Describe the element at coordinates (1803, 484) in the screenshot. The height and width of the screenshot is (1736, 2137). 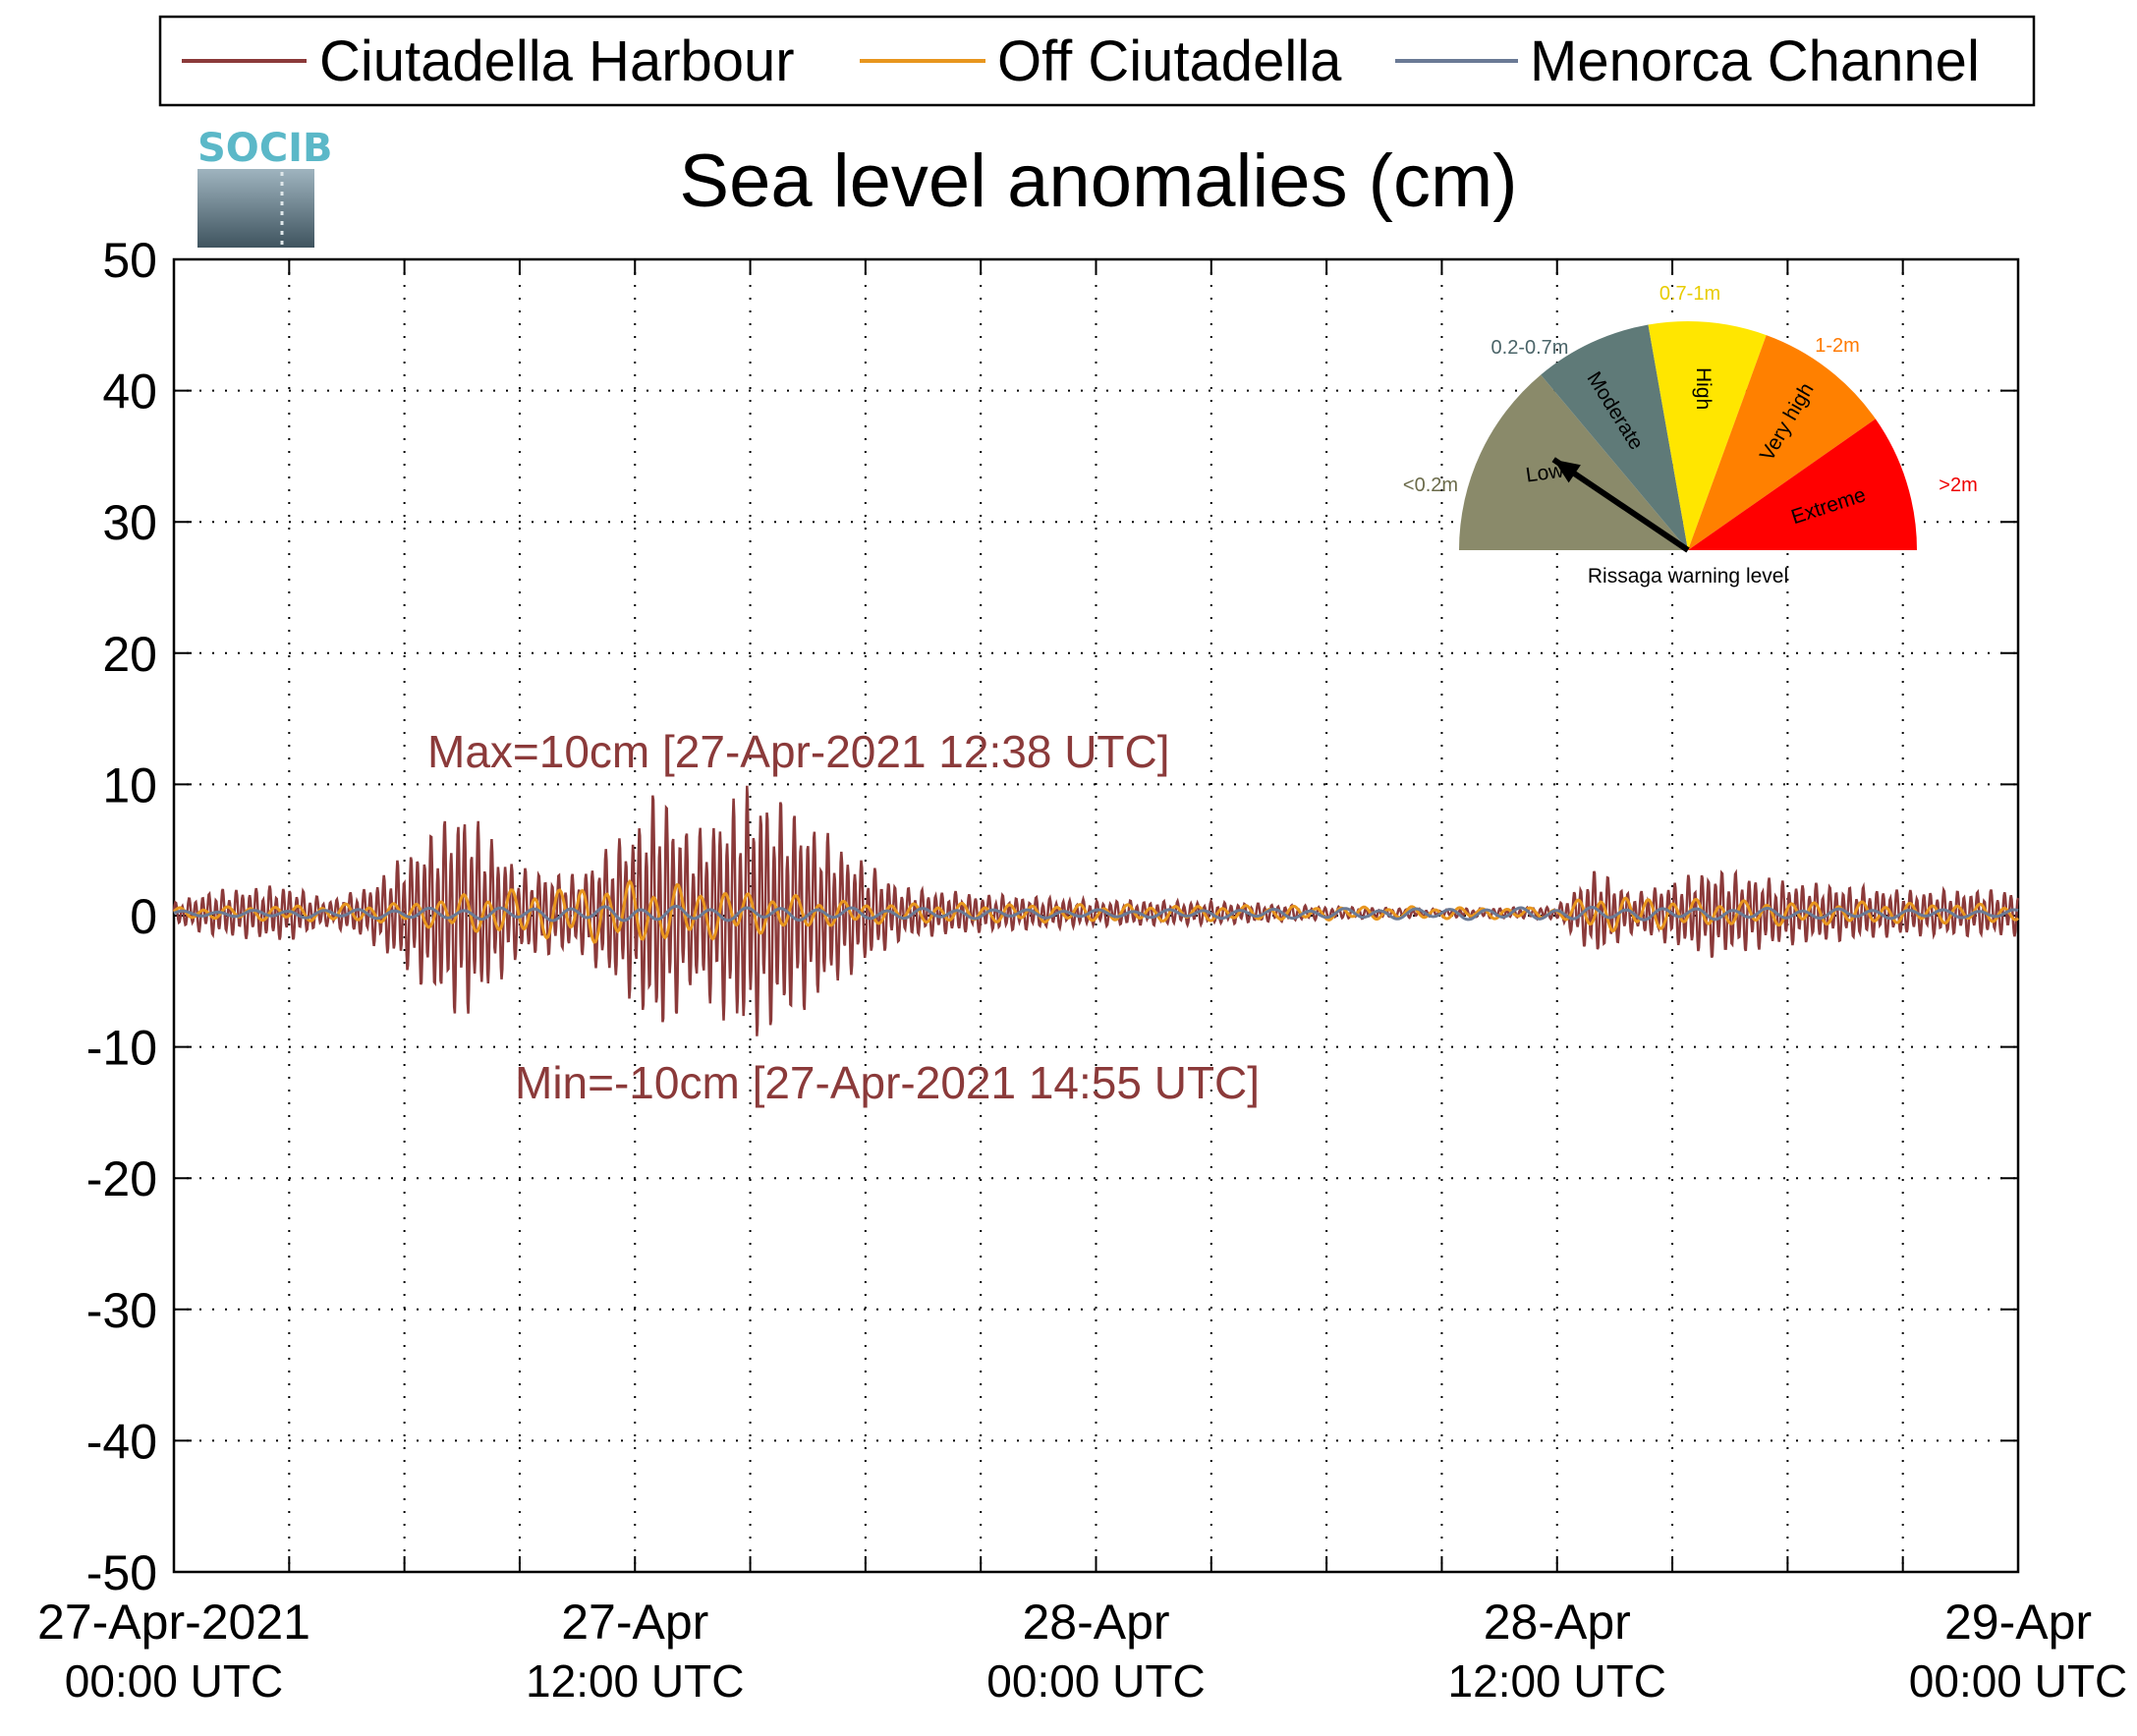
I see `gauge-sector-extreme` at that location.